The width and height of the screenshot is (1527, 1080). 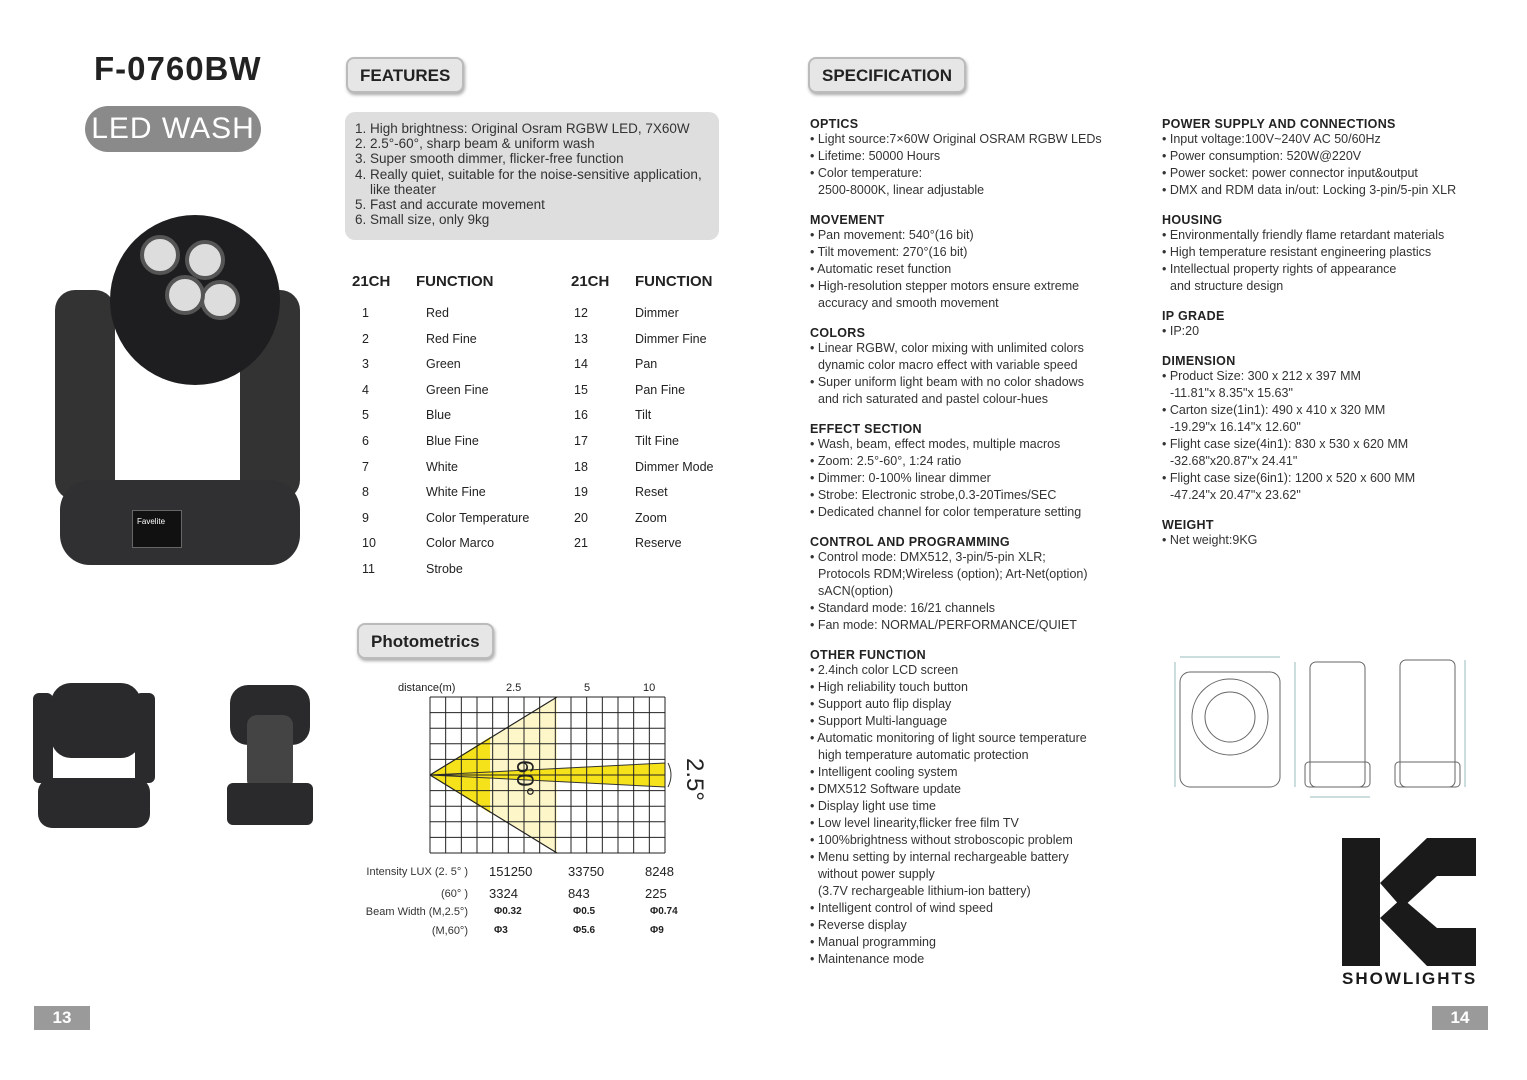 I want to click on spec-item: • Input voltage:100V~240V AC 50/60Hz, so click(x=1271, y=139).